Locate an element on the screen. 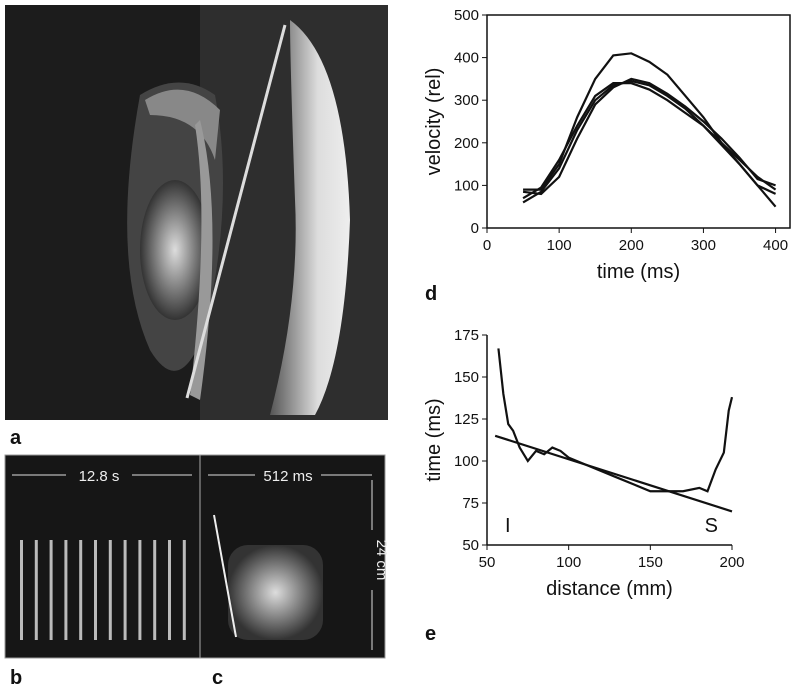 The height and width of the screenshot is (697, 798). panel-label: d is located at coordinates (431, 294).